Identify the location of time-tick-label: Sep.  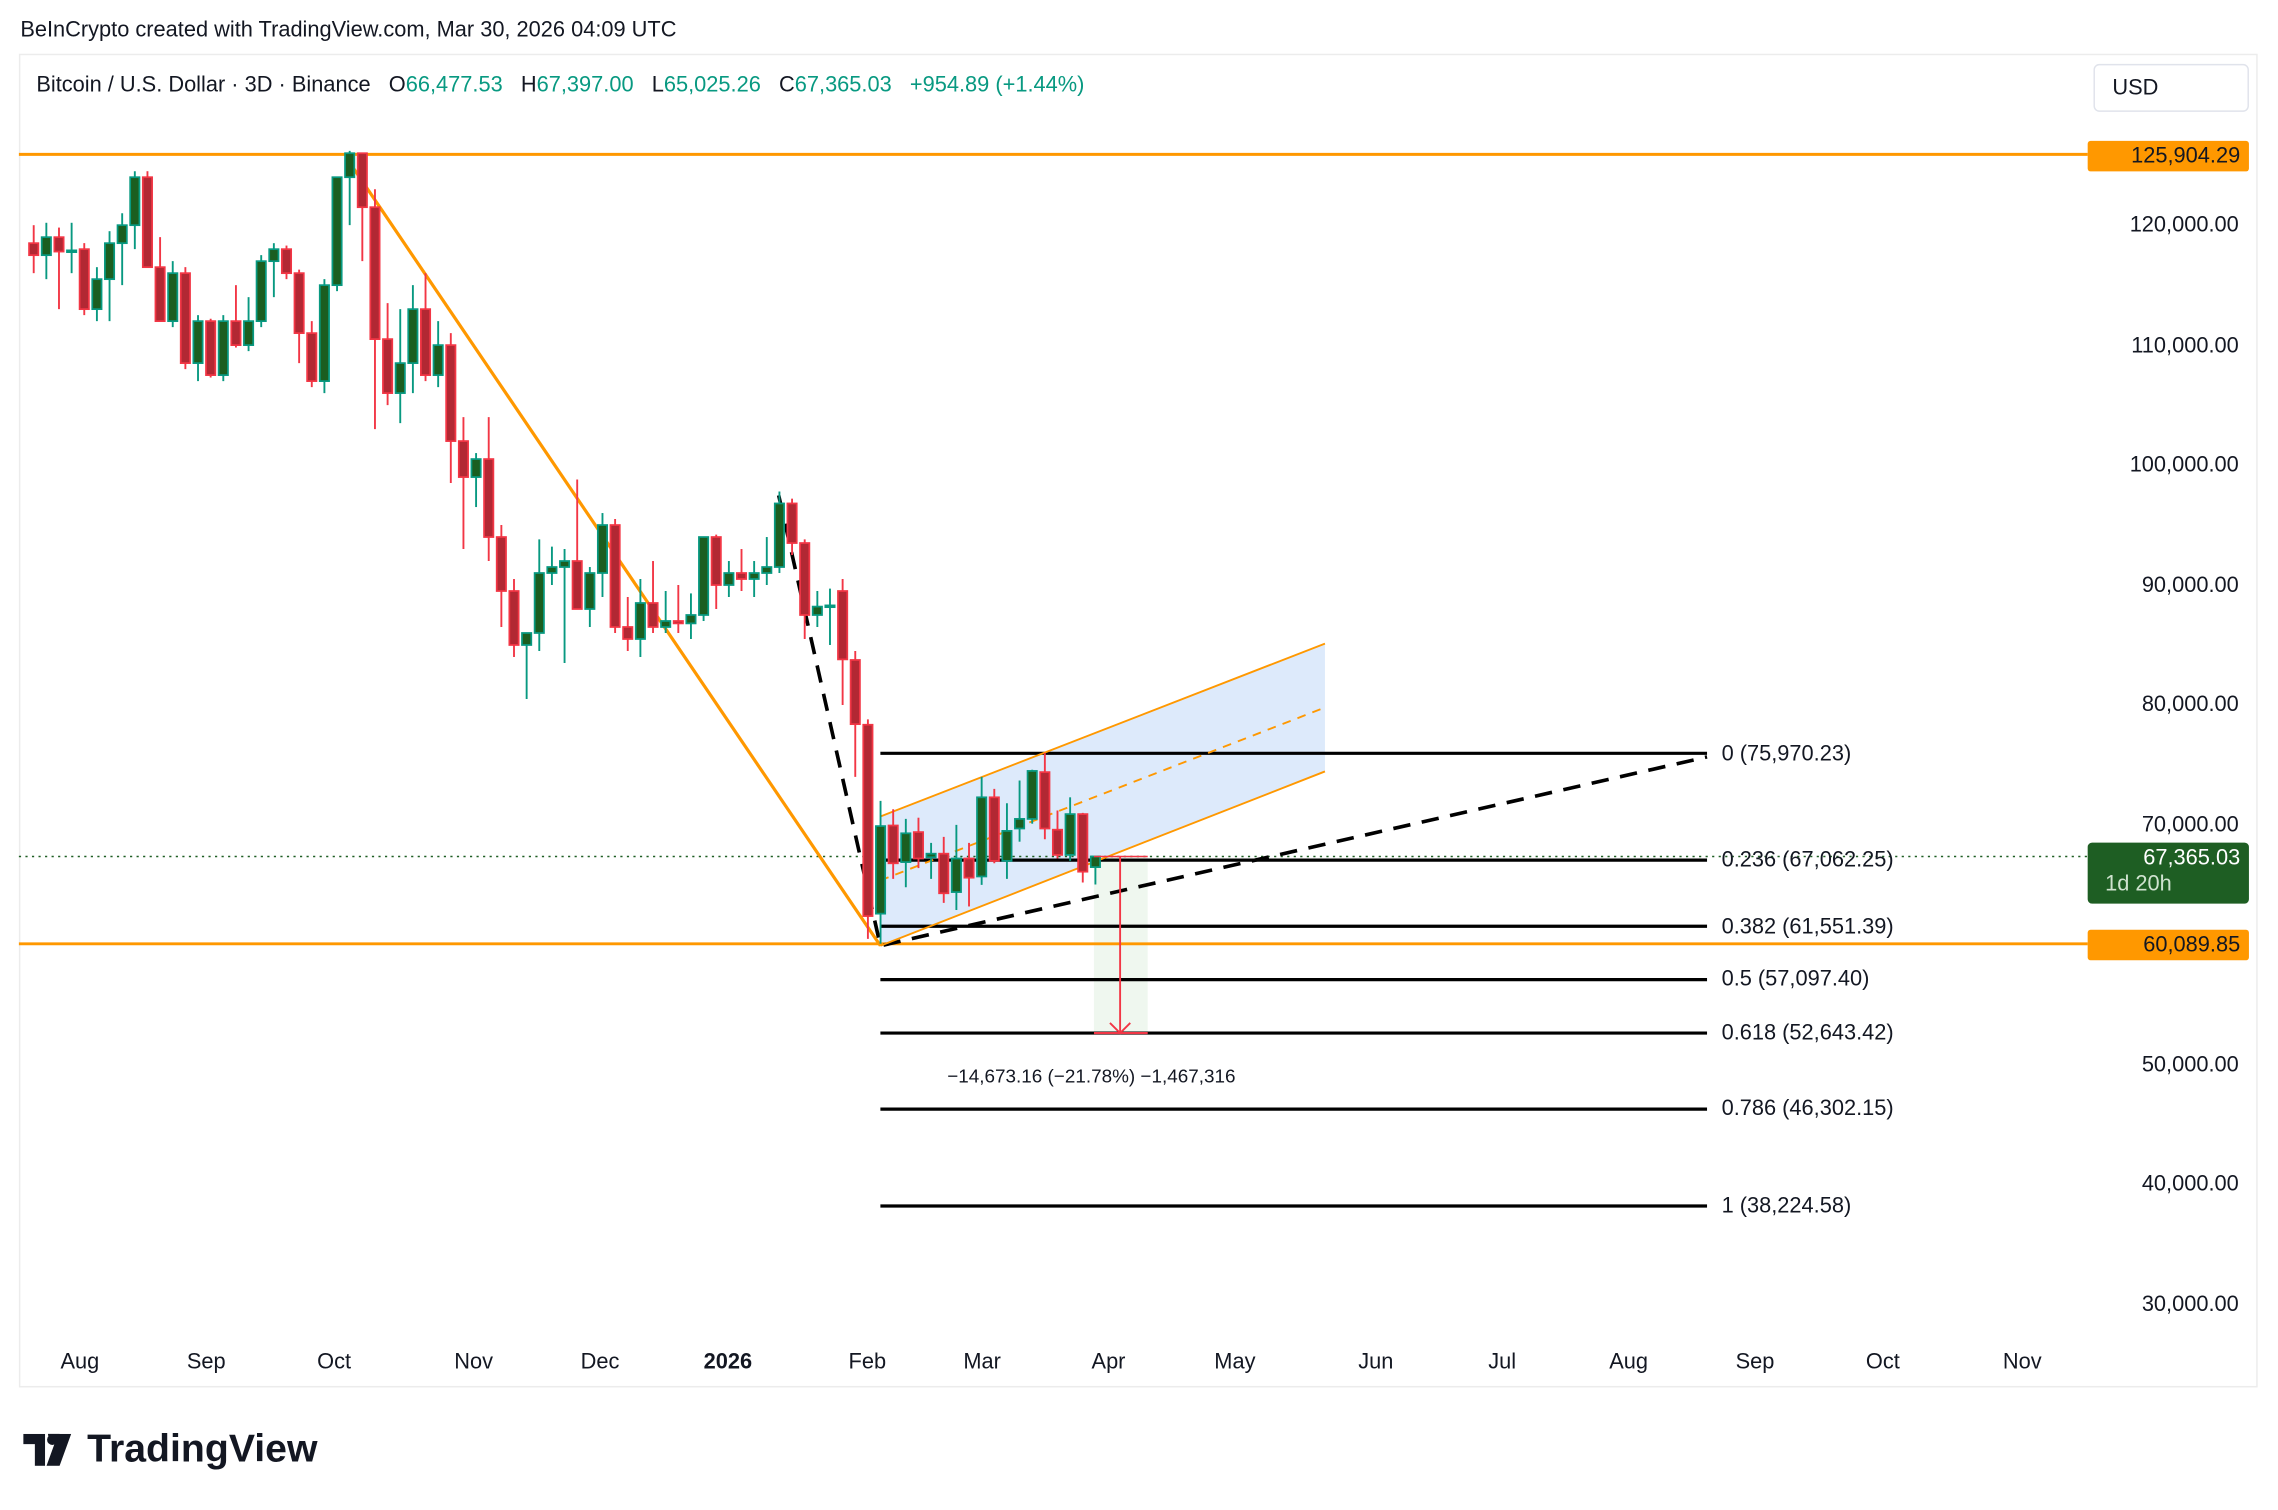
(206, 1362).